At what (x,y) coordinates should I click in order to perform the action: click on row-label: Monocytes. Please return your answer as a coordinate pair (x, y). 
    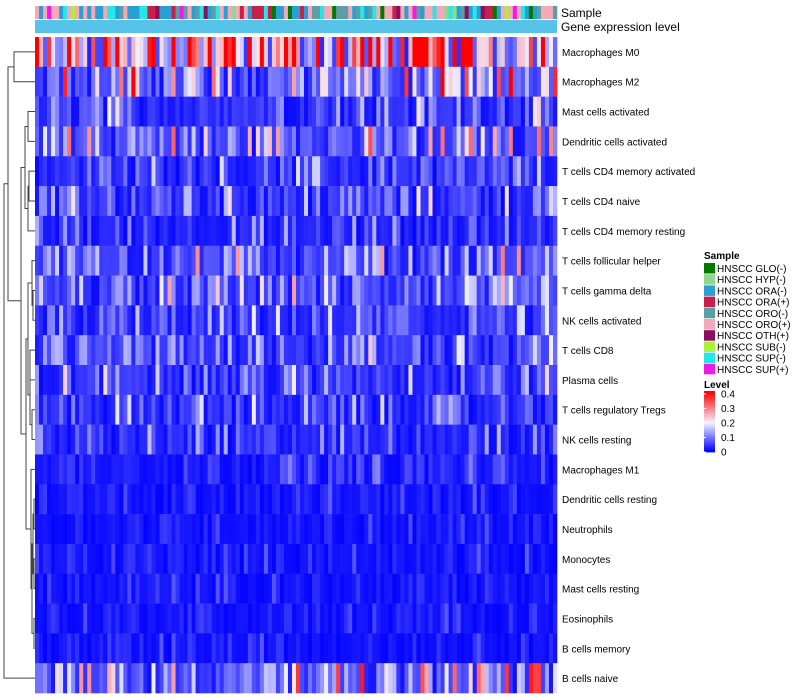
    Looking at the image, I should click on (586, 560).